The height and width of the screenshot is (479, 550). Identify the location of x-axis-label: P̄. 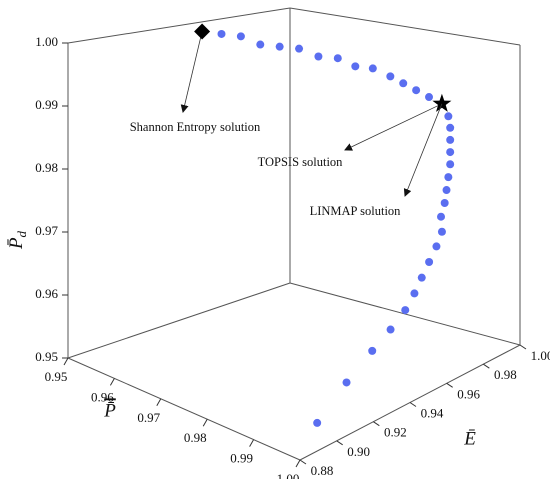
(109, 410).